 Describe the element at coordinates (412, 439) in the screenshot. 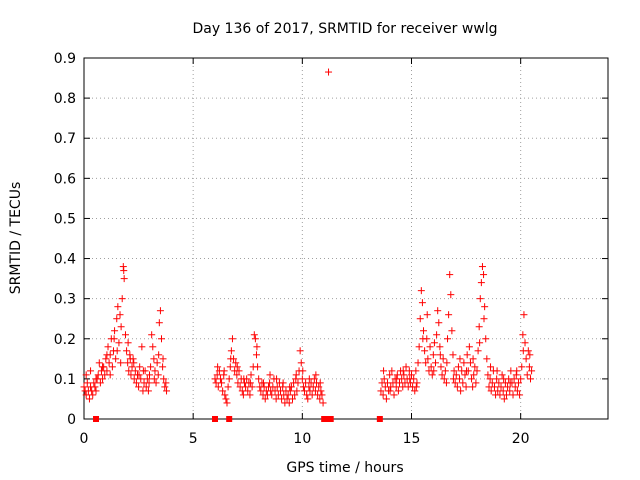

I see `x-tick-label: 15` at that location.